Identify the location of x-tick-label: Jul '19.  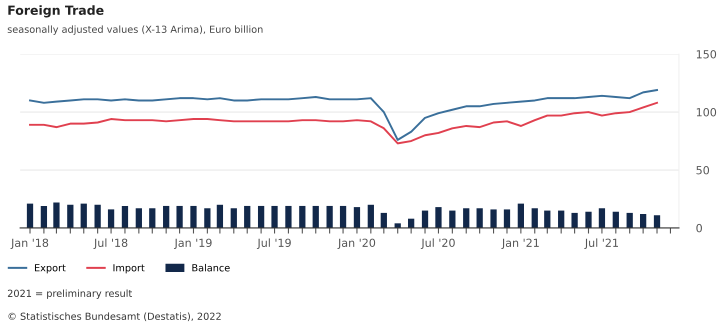
(273, 244).